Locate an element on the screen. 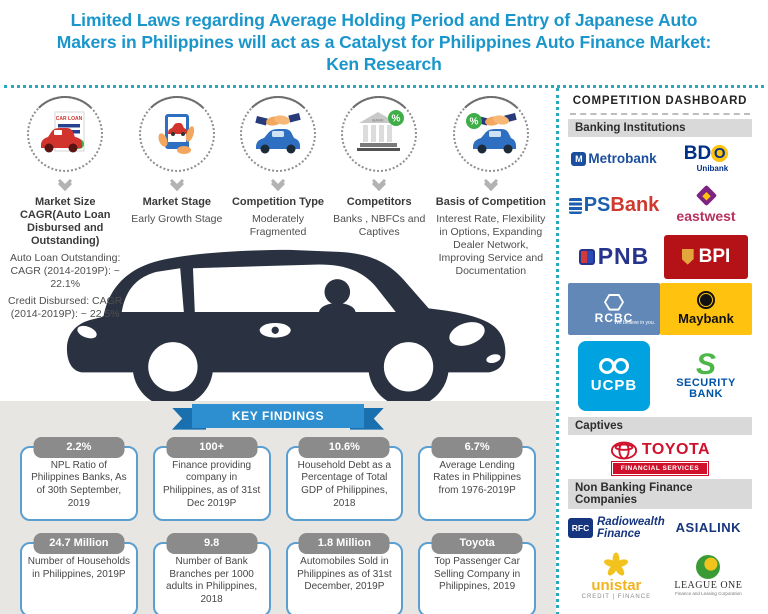 This screenshot has height=614, width=768. rfc-wordmark-line2: Finance is located at coordinates (619, 533).